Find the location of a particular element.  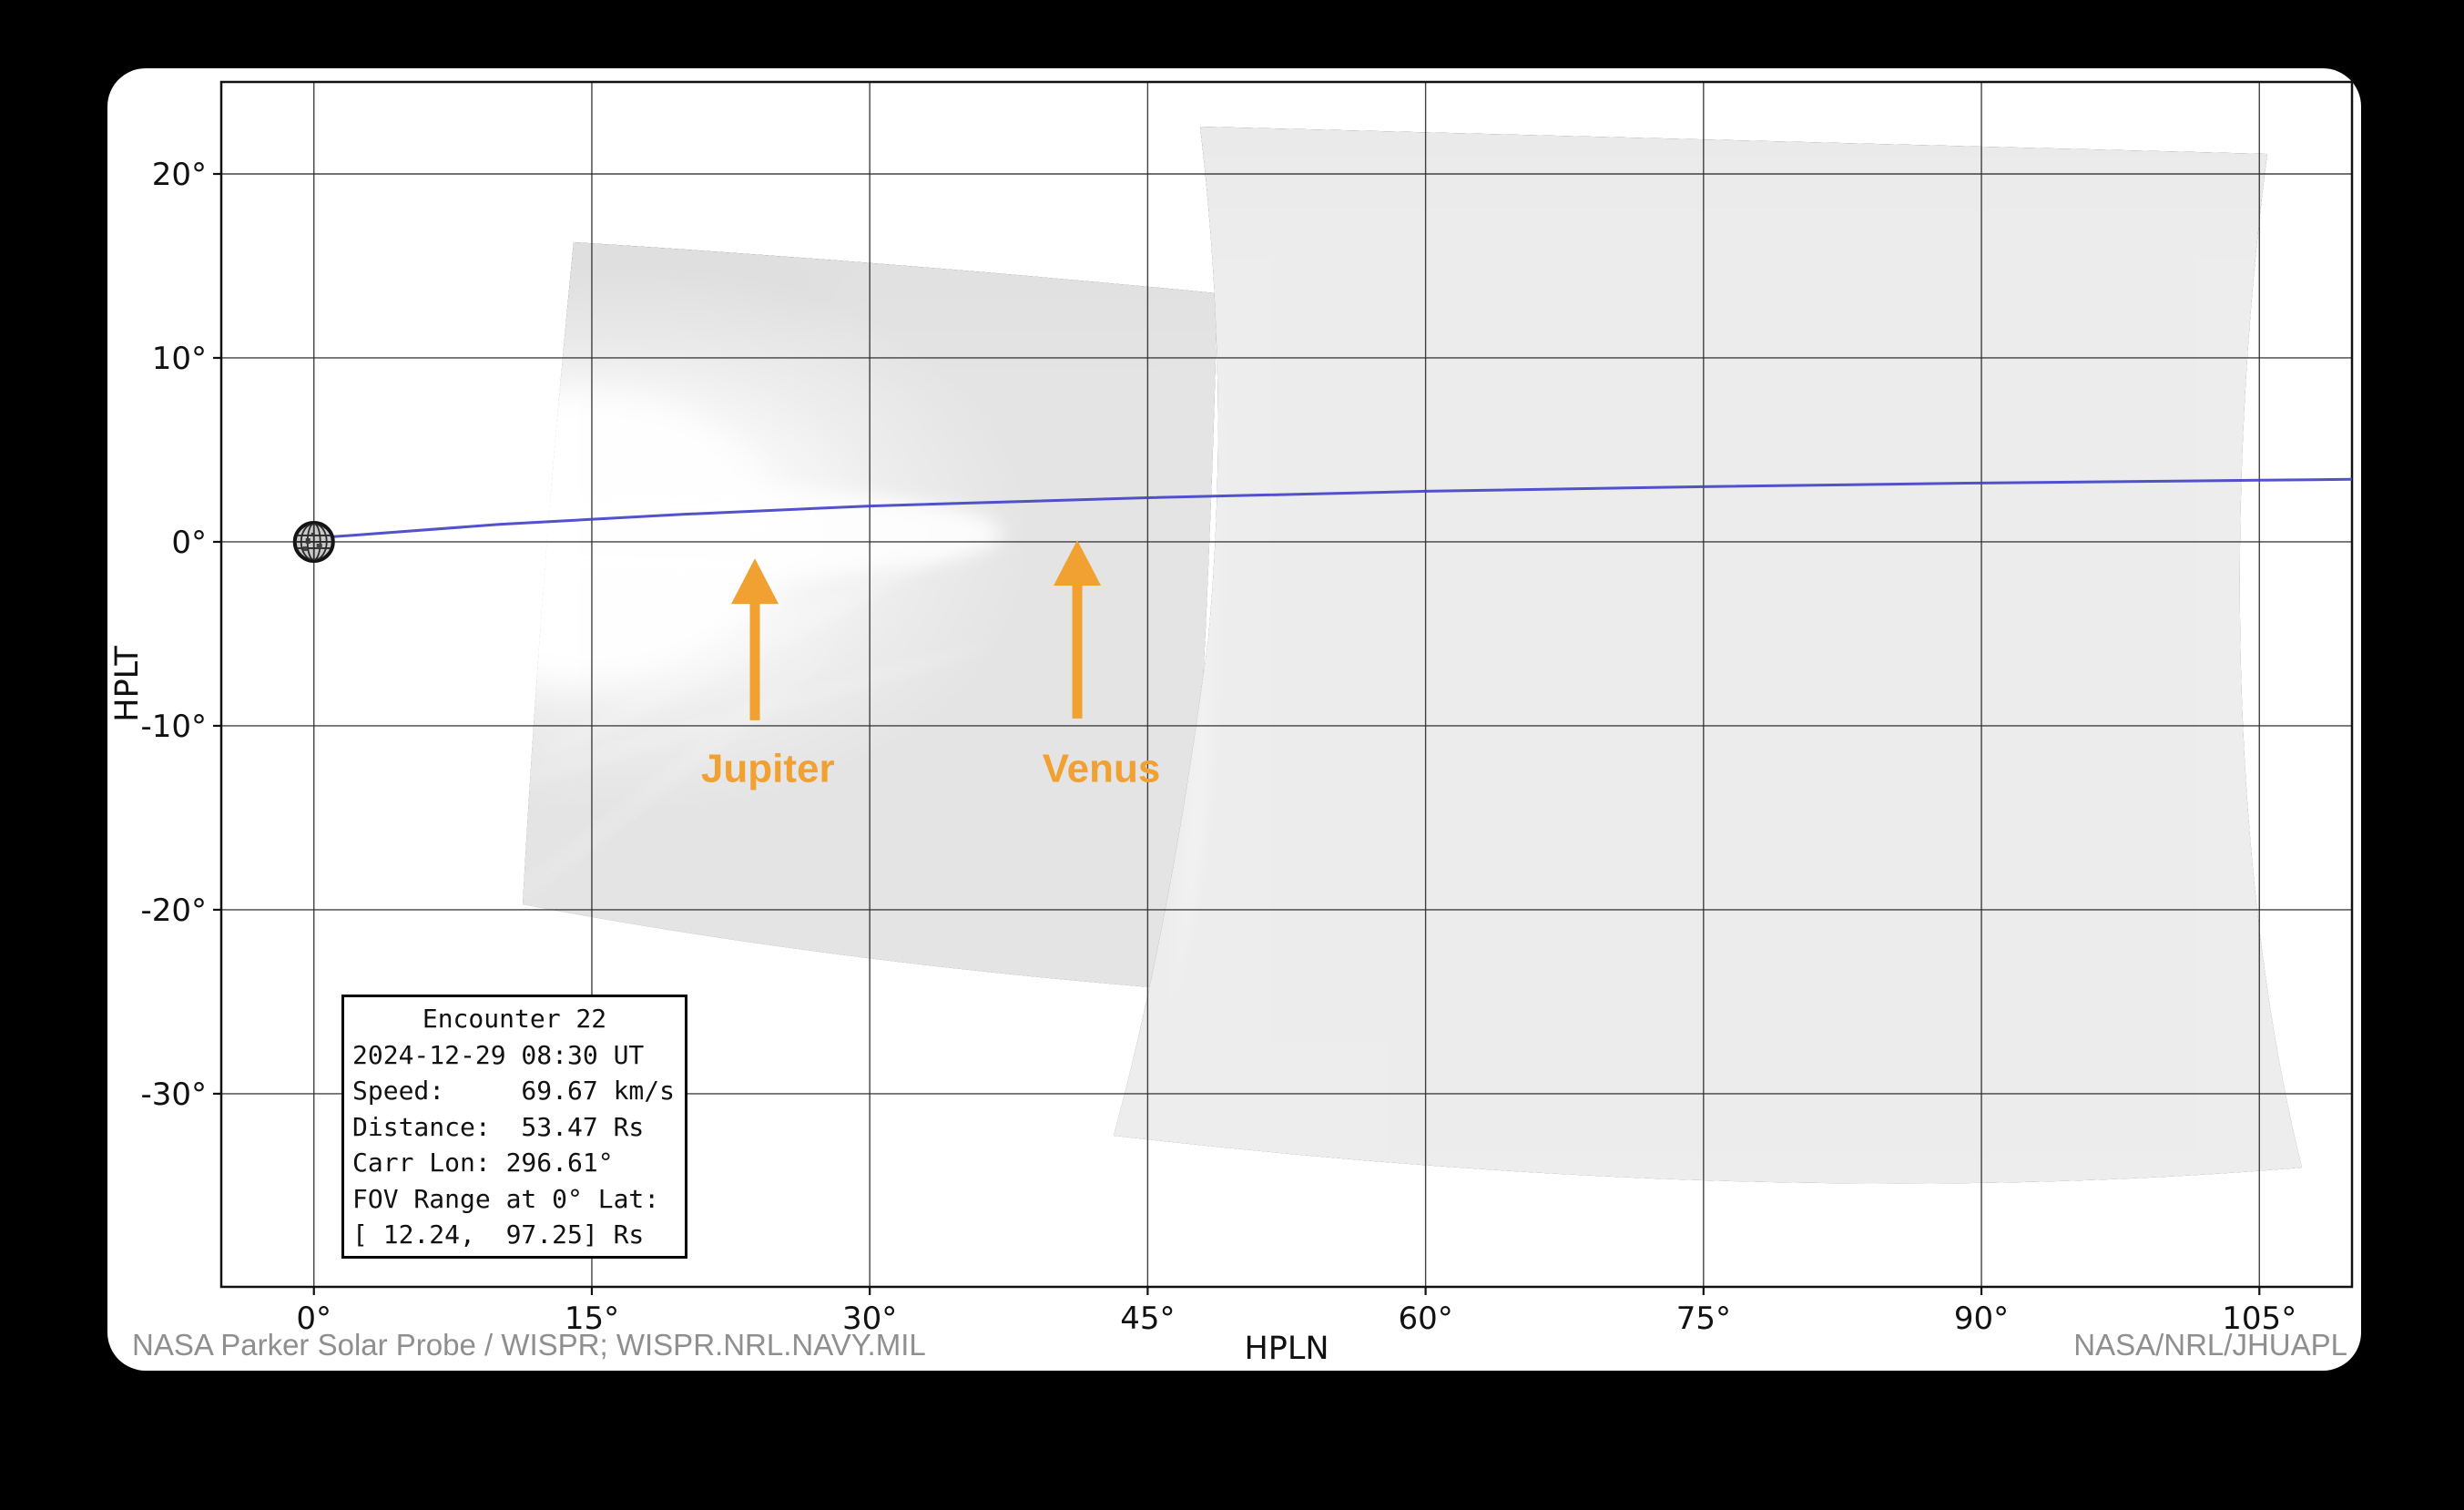

info-line-speed: Speed: 69.67 km/s is located at coordinates (514, 1091).